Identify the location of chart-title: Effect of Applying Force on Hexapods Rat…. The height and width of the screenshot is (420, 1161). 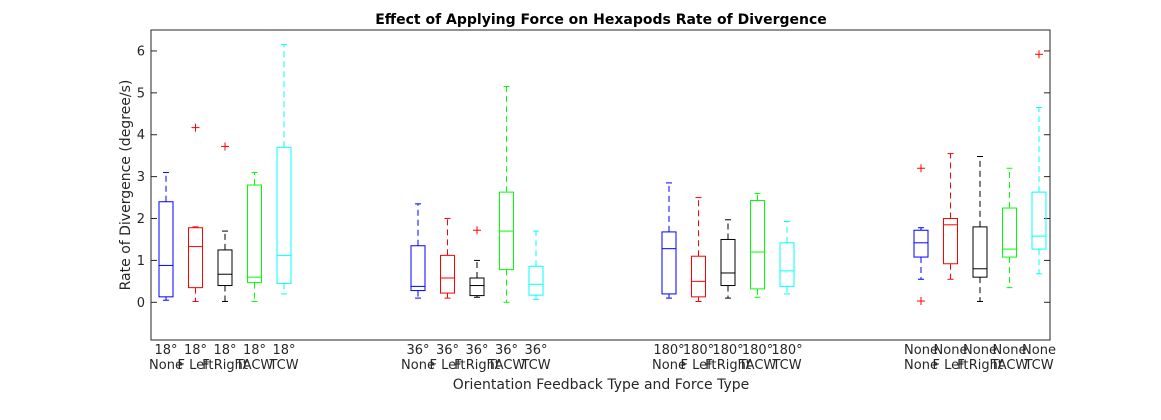
(601, 20).